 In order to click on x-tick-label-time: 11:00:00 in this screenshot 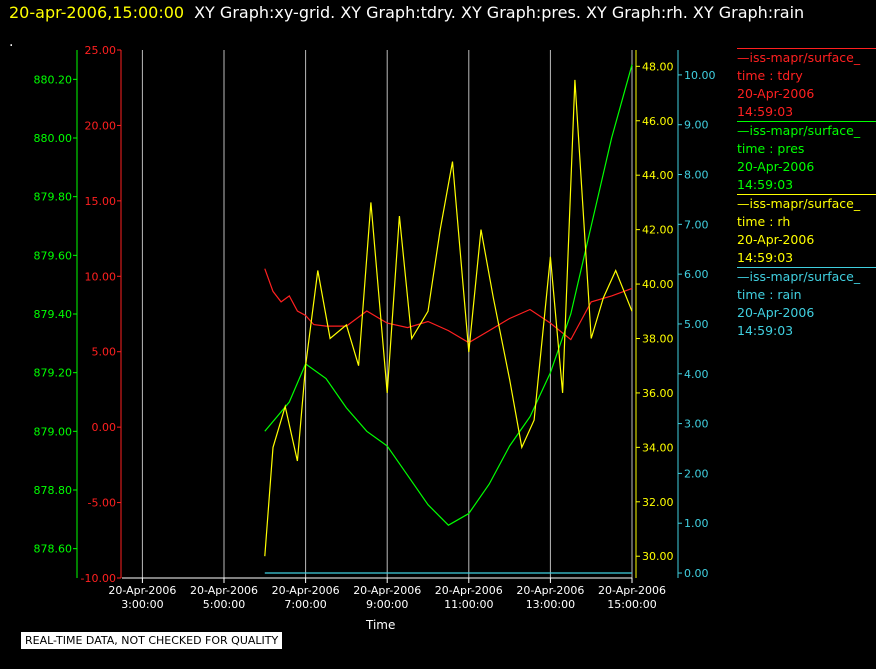, I will do `click(468, 604)`.